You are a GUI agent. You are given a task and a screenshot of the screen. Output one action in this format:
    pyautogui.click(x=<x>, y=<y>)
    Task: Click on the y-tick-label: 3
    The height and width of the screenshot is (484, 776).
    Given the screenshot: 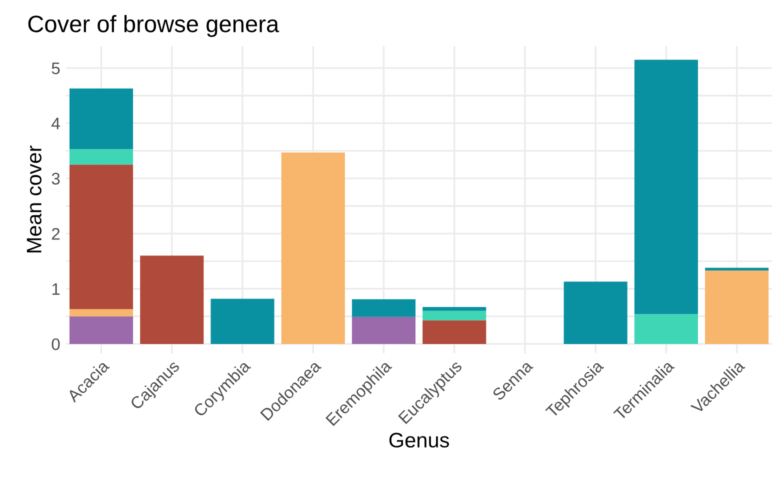 What is the action you would take?
    pyautogui.click(x=56, y=178)
    